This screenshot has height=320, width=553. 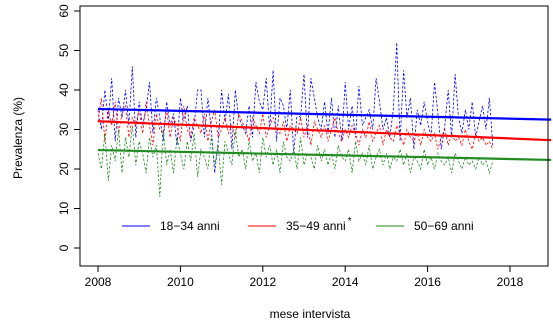 I want to click on y-axis-title: Prevalenza (%), so click(x=18, y=138).